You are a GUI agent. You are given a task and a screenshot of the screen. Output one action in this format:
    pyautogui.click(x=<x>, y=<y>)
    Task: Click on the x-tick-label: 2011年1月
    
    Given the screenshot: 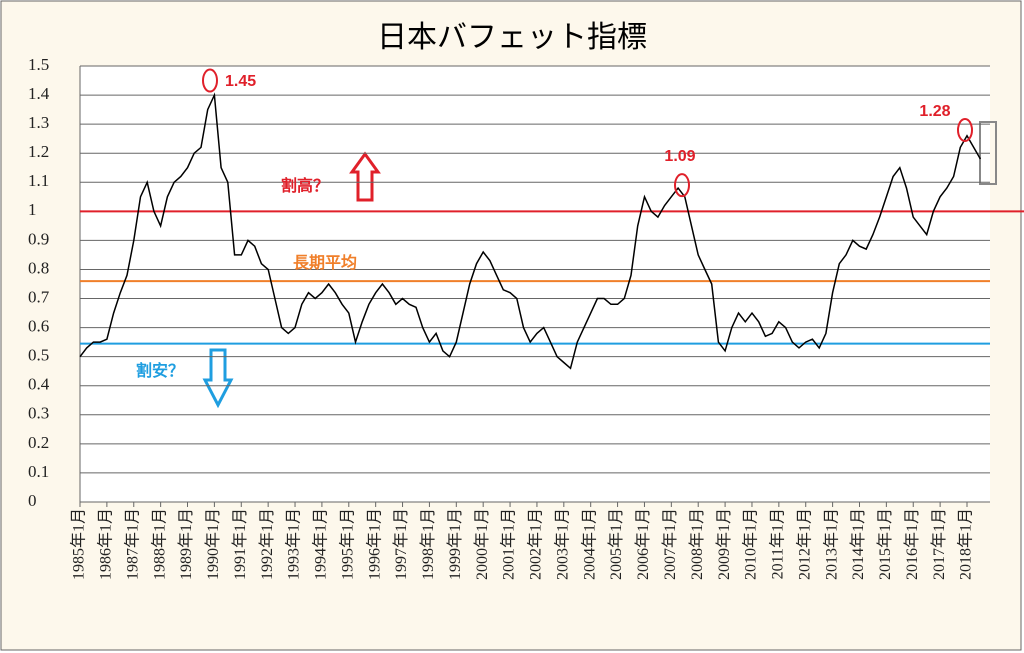 What is the action you would take?
    pyautogui.click(x=778, y=543)
    